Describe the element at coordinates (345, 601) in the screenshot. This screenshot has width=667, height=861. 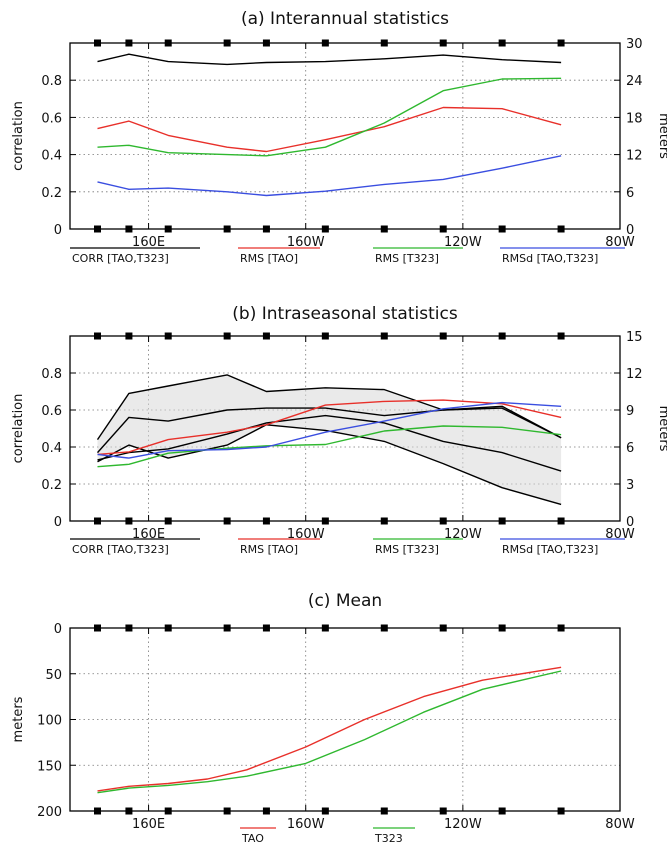
I see `panel-title: (c) Mean` at that location.